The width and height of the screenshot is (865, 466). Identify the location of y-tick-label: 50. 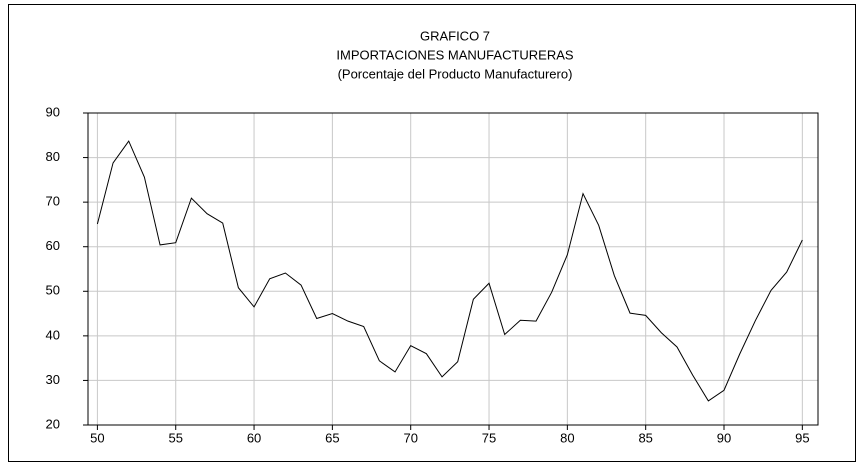
(53, 290).